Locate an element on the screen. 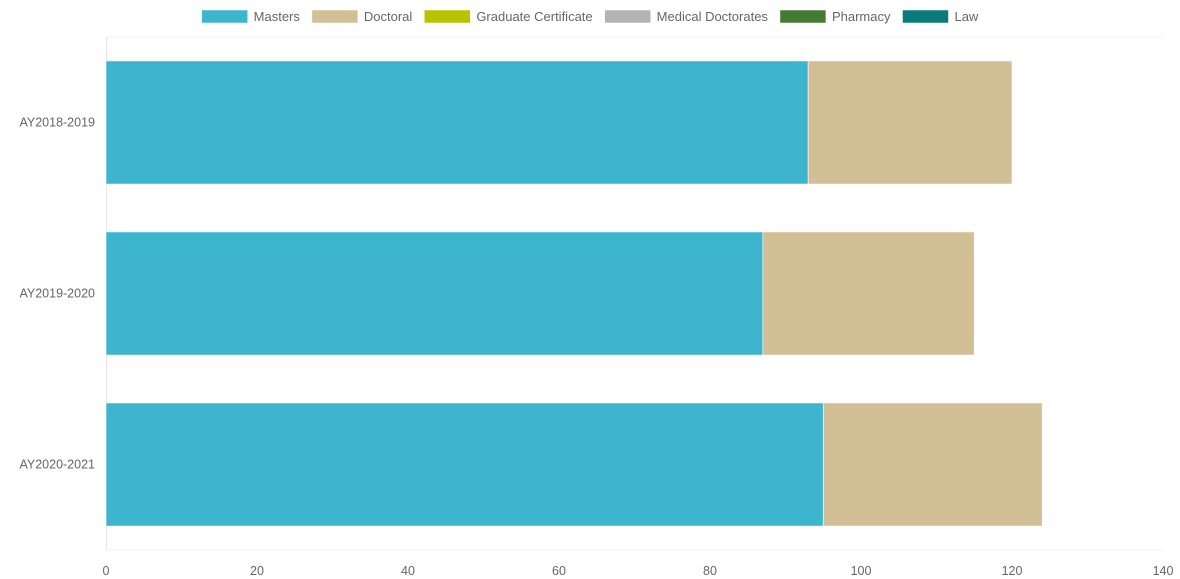  bar-doctoral-ay2020-2021 is located at coordinates (932, 464).